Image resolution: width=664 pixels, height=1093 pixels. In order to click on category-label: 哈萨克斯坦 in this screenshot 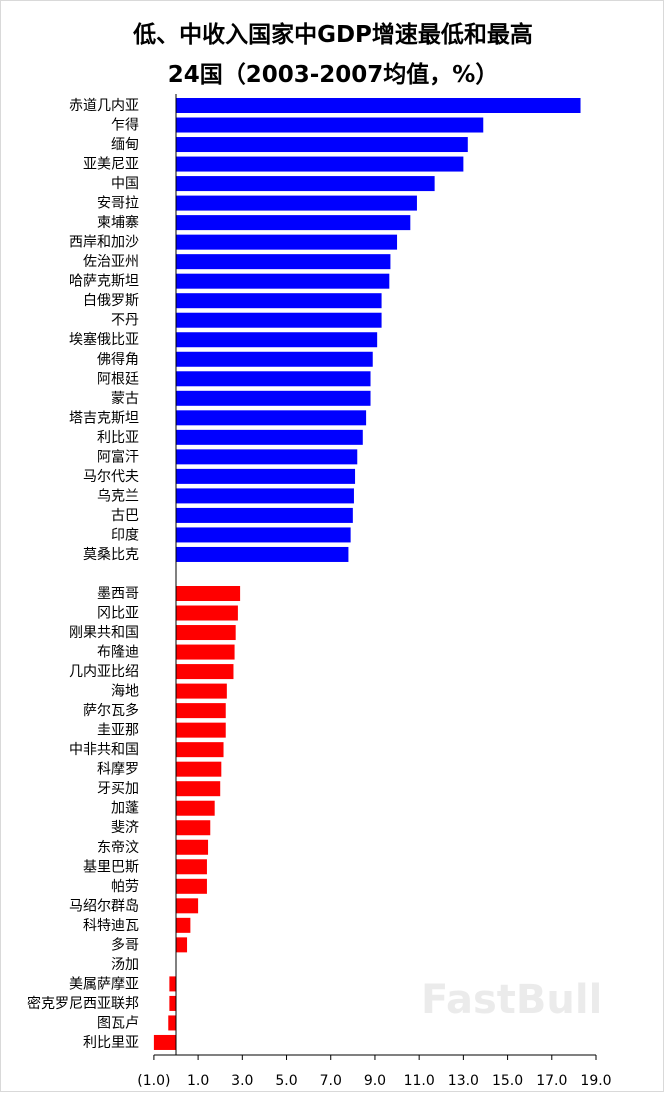, I will do `click(104, 282)`.